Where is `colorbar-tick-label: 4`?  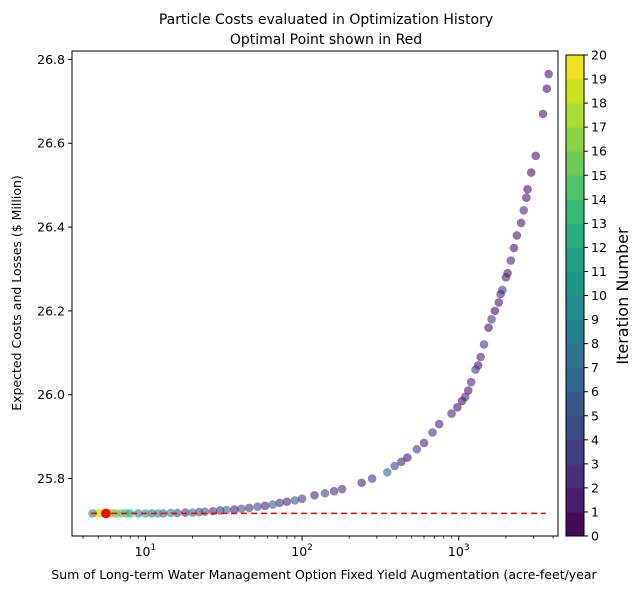
colorbar-tick-label: 4 is located at coordinates (595, 439).